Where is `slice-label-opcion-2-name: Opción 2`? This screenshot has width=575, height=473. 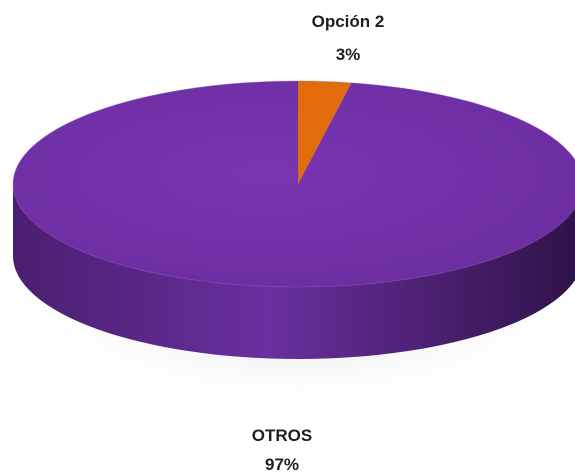
slice-label-opcion-2-name: Opción 2 is located at coordinates (348, 21).